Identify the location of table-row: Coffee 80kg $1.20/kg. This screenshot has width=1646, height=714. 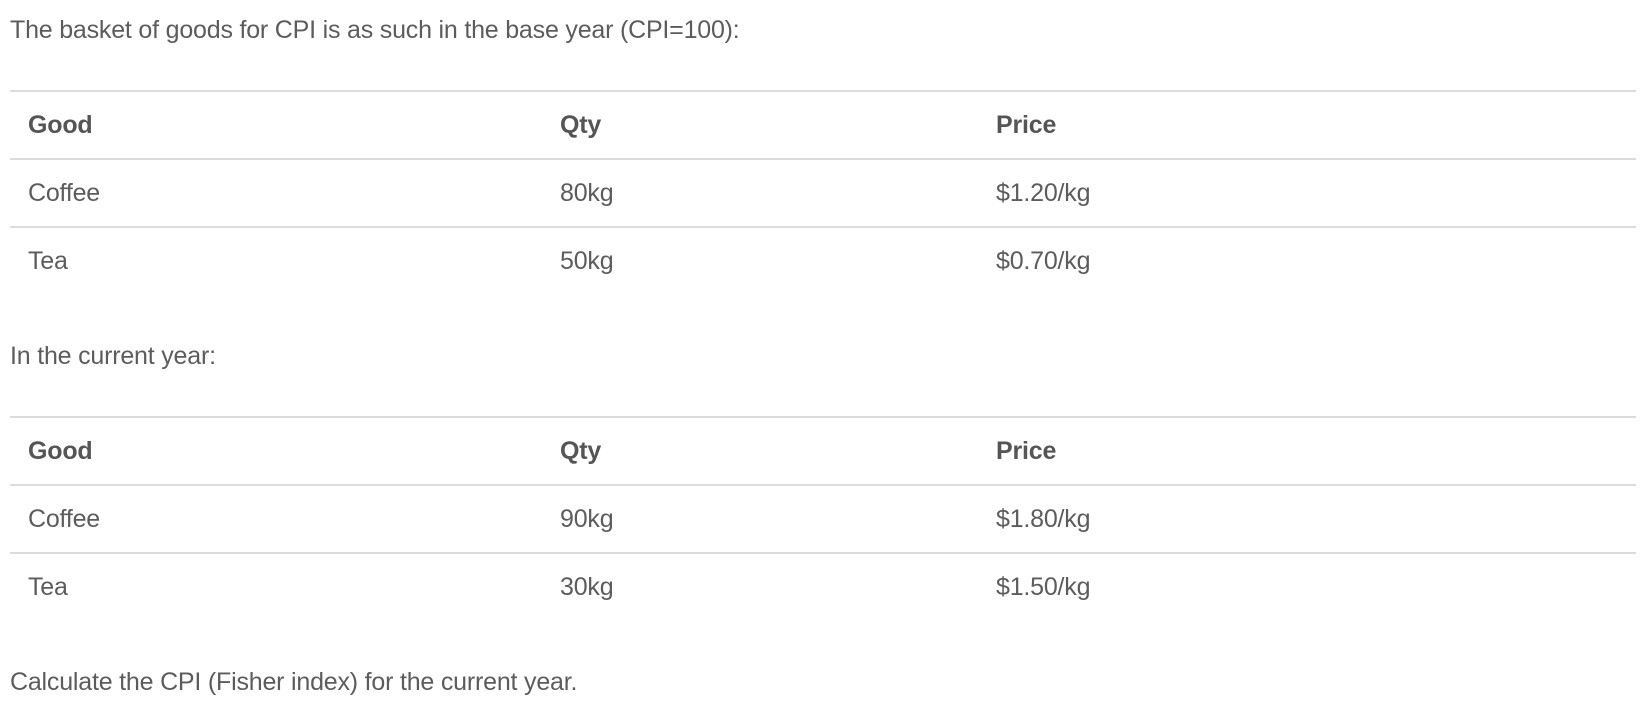
(823, 193).